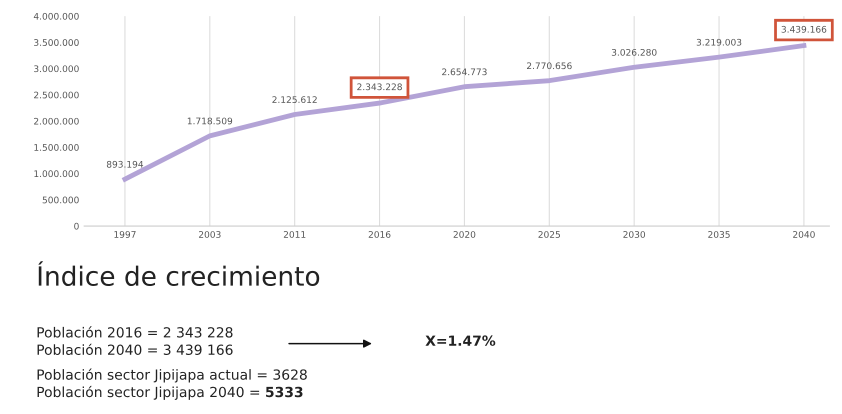 The width and height of the screenshot is (842, 414). I want to click on data-label: 2.654.773, so click(464, 72).